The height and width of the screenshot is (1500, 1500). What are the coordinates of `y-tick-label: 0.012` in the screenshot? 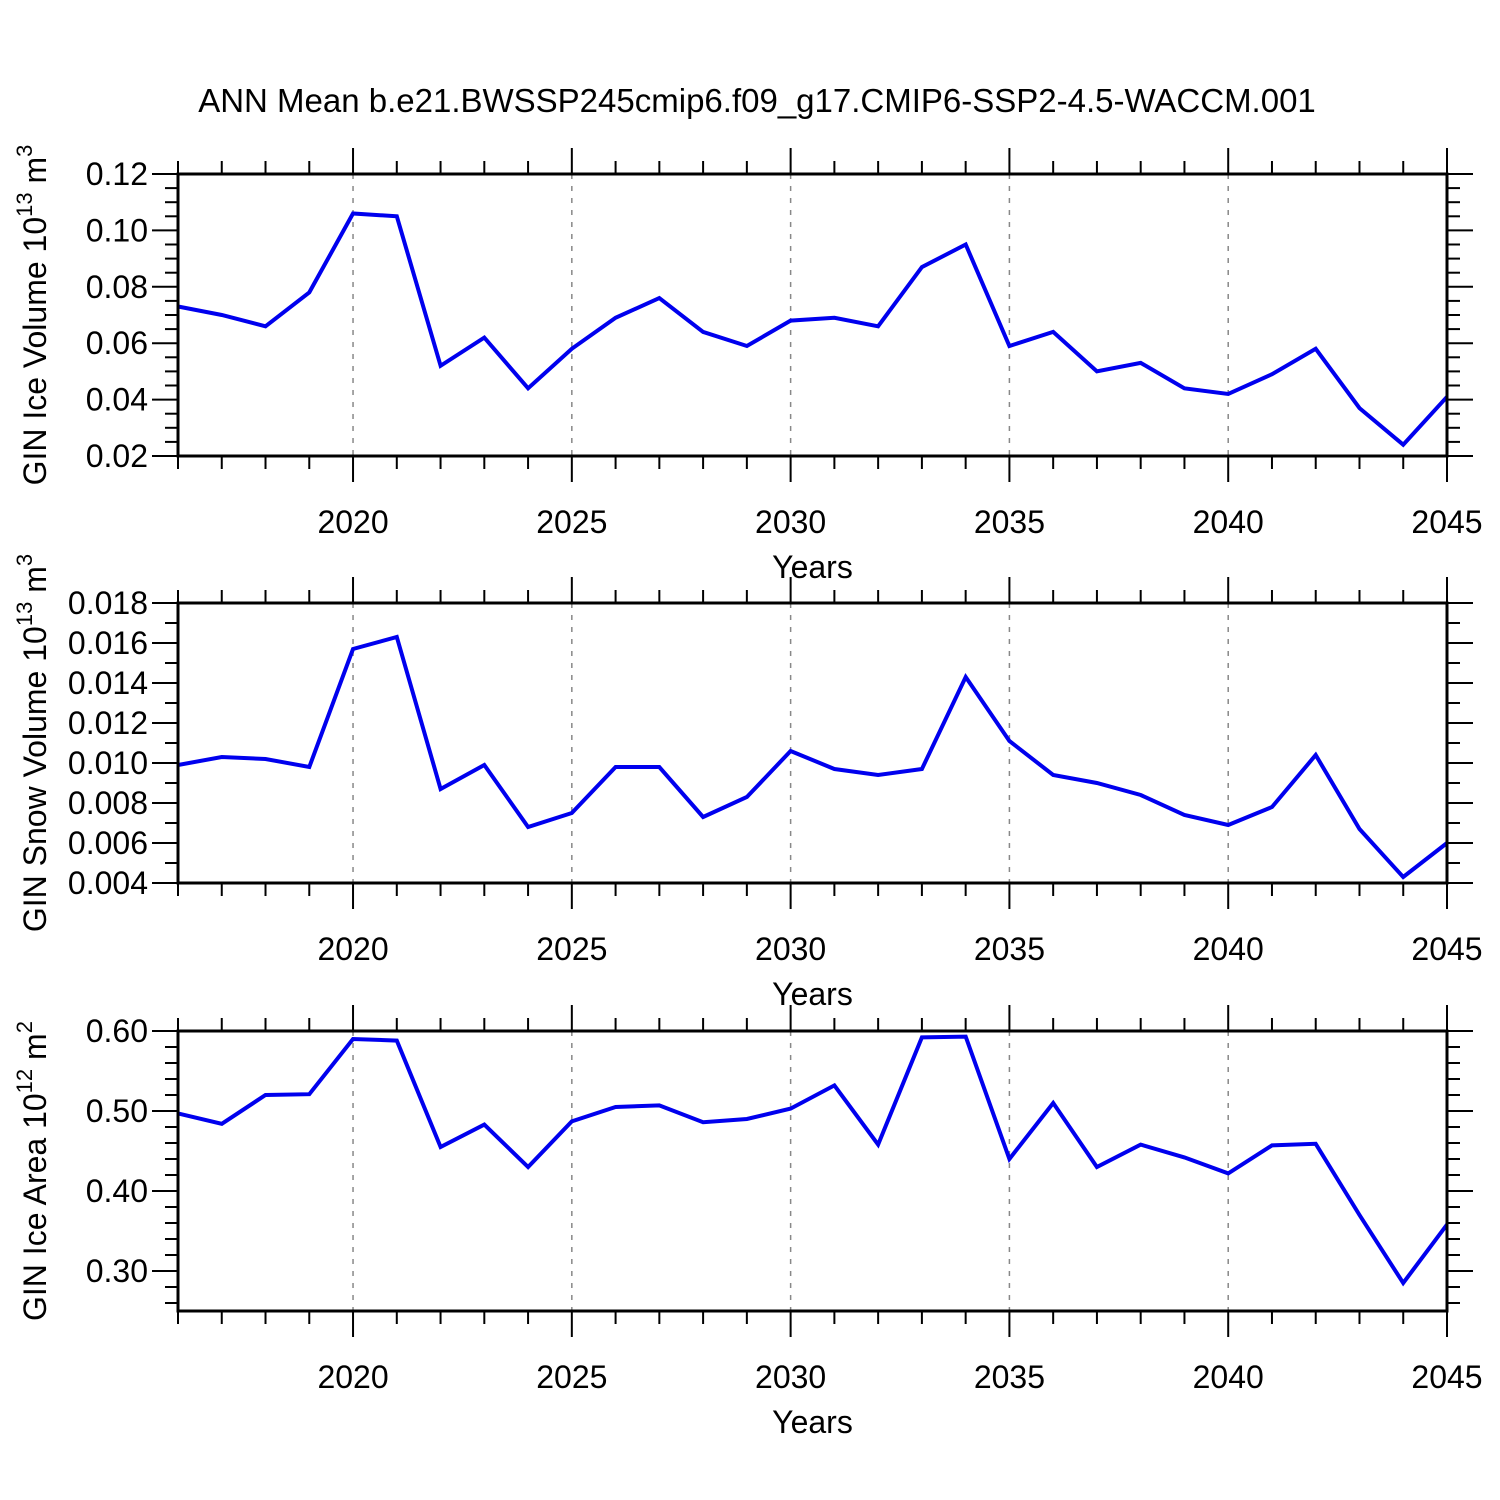 It's located at (108, 723).